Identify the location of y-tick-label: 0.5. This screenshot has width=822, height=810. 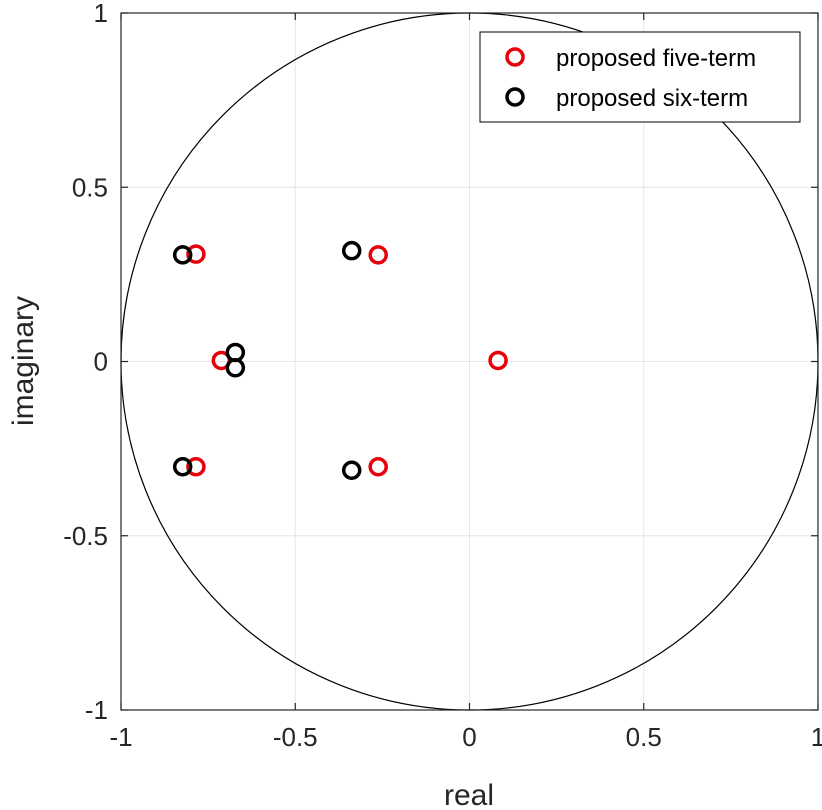
(90, 187).